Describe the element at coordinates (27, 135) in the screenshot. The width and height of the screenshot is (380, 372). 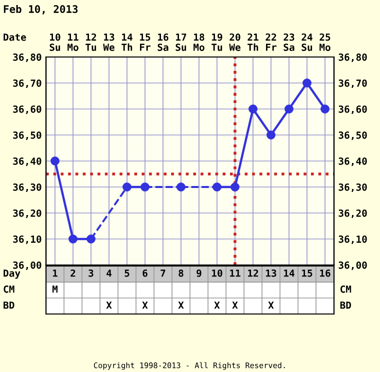
I see `y-tick-label: 36,50` at that location.